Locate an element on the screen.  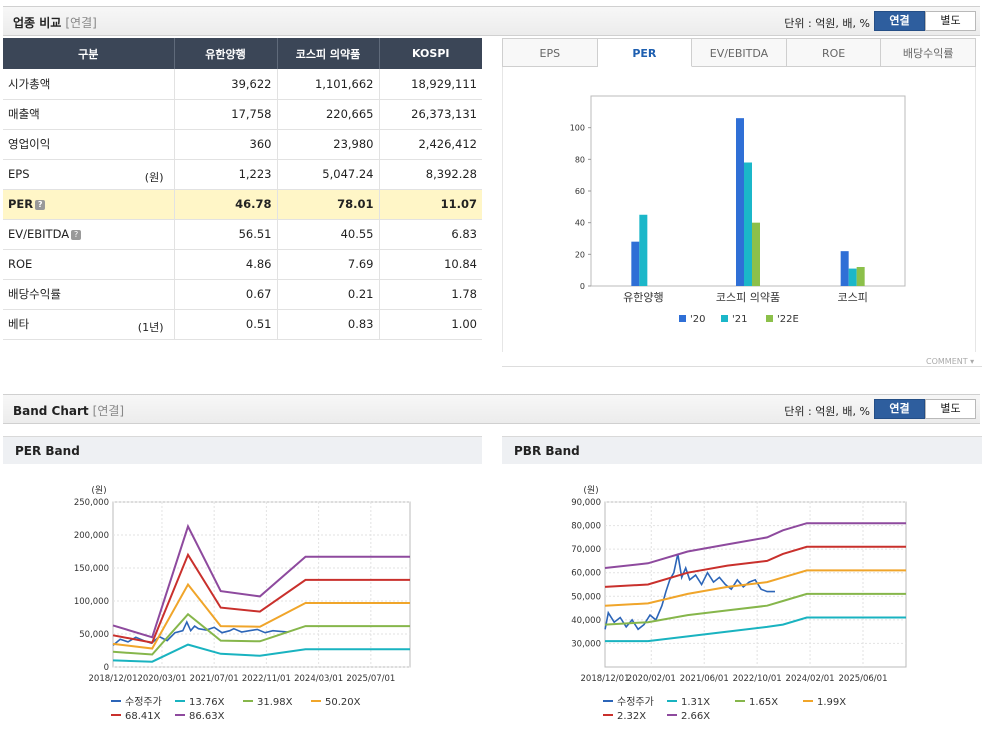
y-tick-label: 90,000 is located at coordinates (586, 503).